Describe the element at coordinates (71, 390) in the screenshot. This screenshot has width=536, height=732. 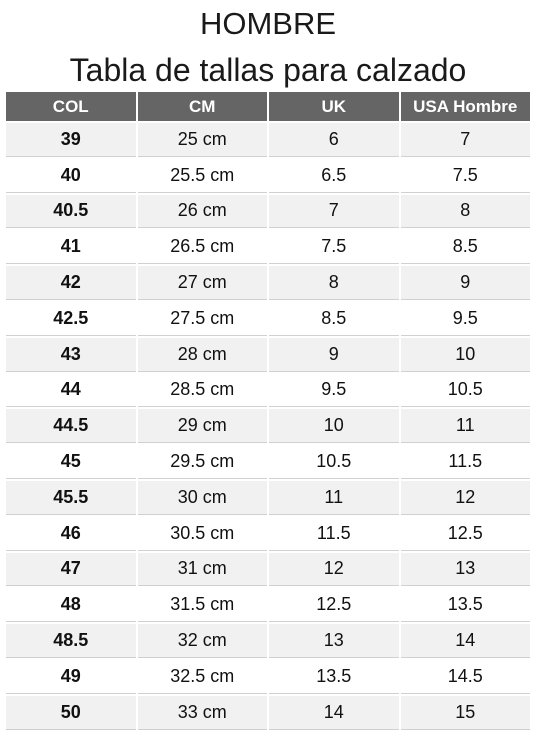
I see `cell-col: 44` at that location.